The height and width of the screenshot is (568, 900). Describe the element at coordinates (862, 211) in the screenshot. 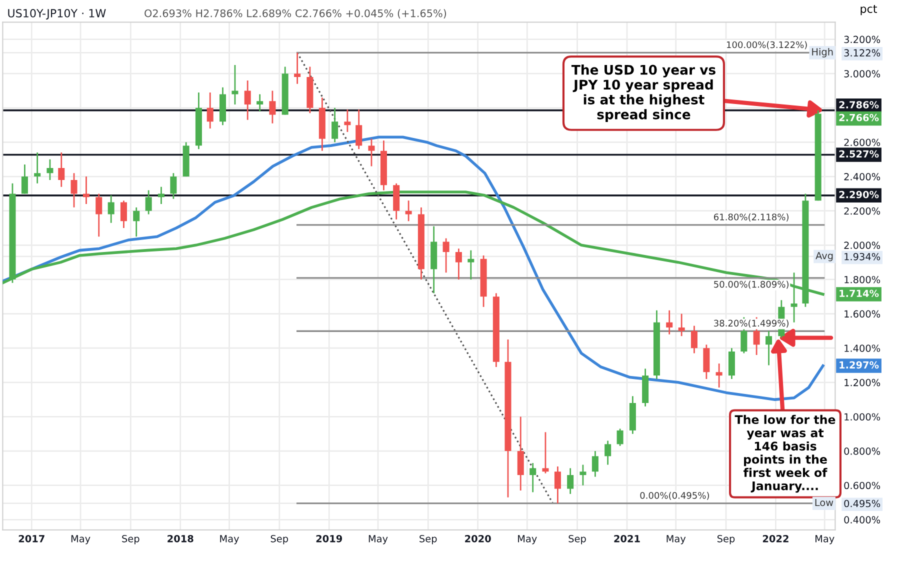

I see `y-tick-label: 2.200%` at that location.